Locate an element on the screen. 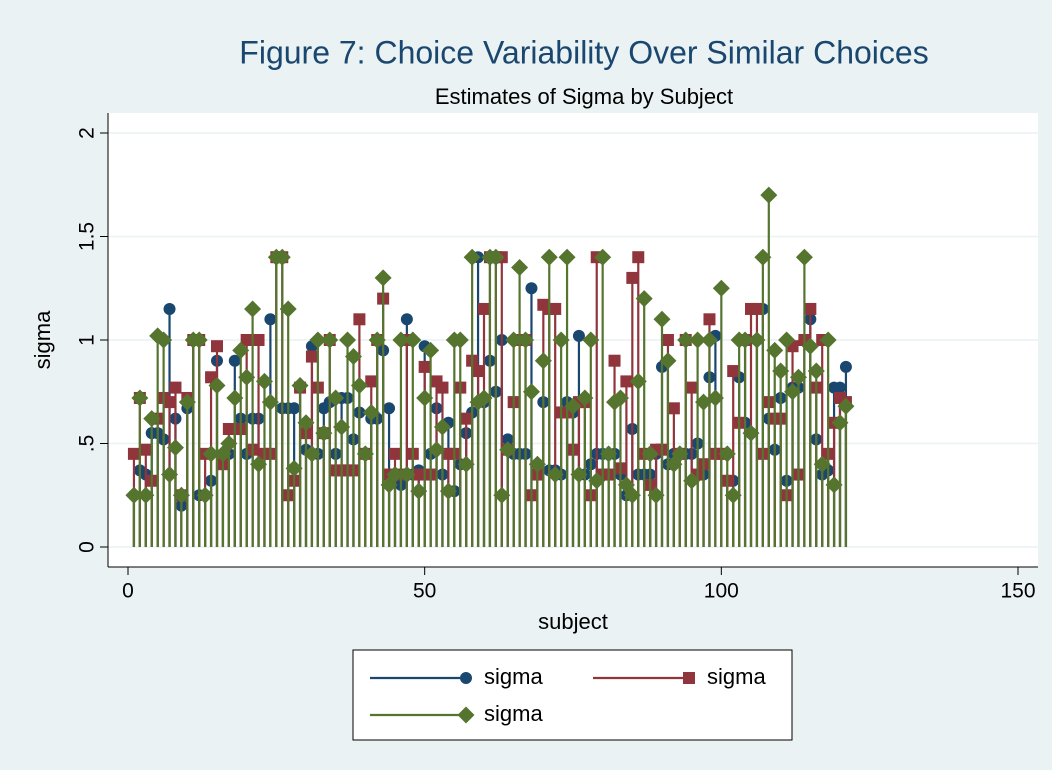 This screenshot has height=770, width=1052. y-tick-label: 0 is located at coordinates (87, 547).